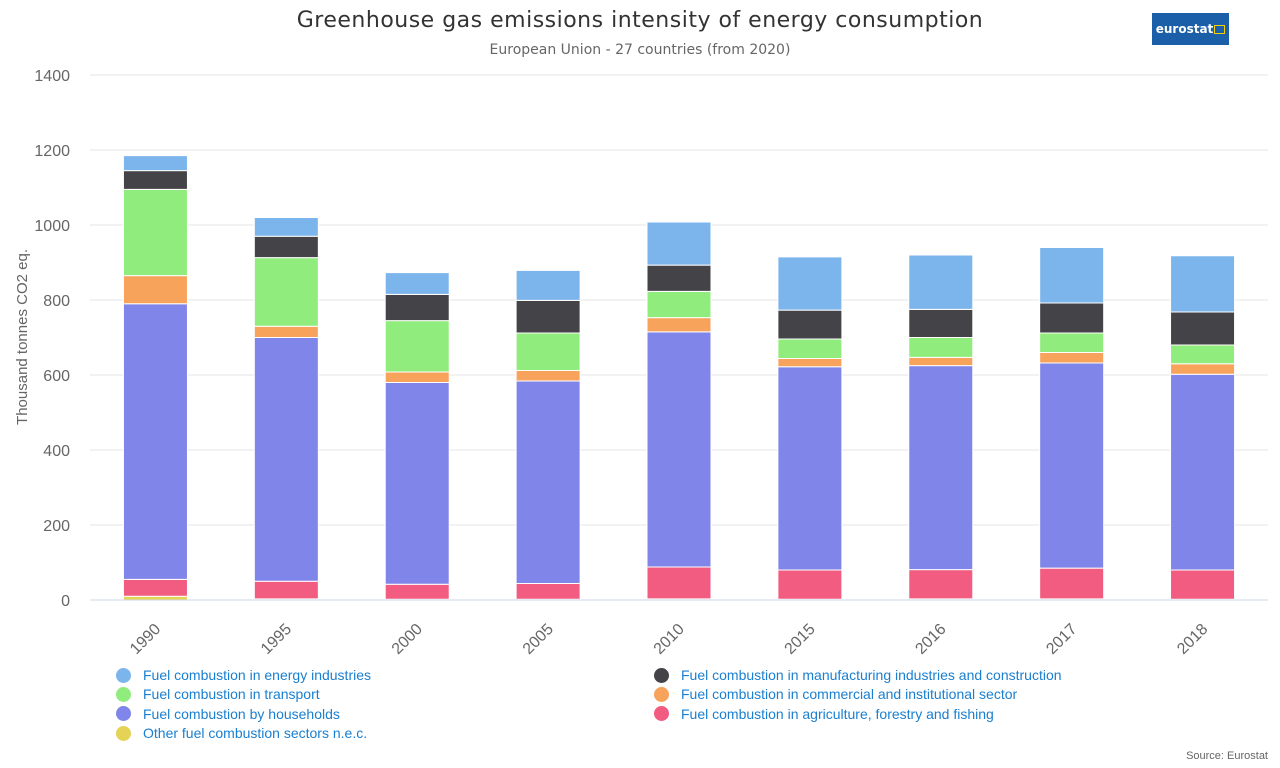 The height and width of the screenshot is (768, 1280). Describe the element at coordinates (810, 348) in the screenshot. I see `bar-segment: Fuel combustion in transport 2015: 52` at that location.